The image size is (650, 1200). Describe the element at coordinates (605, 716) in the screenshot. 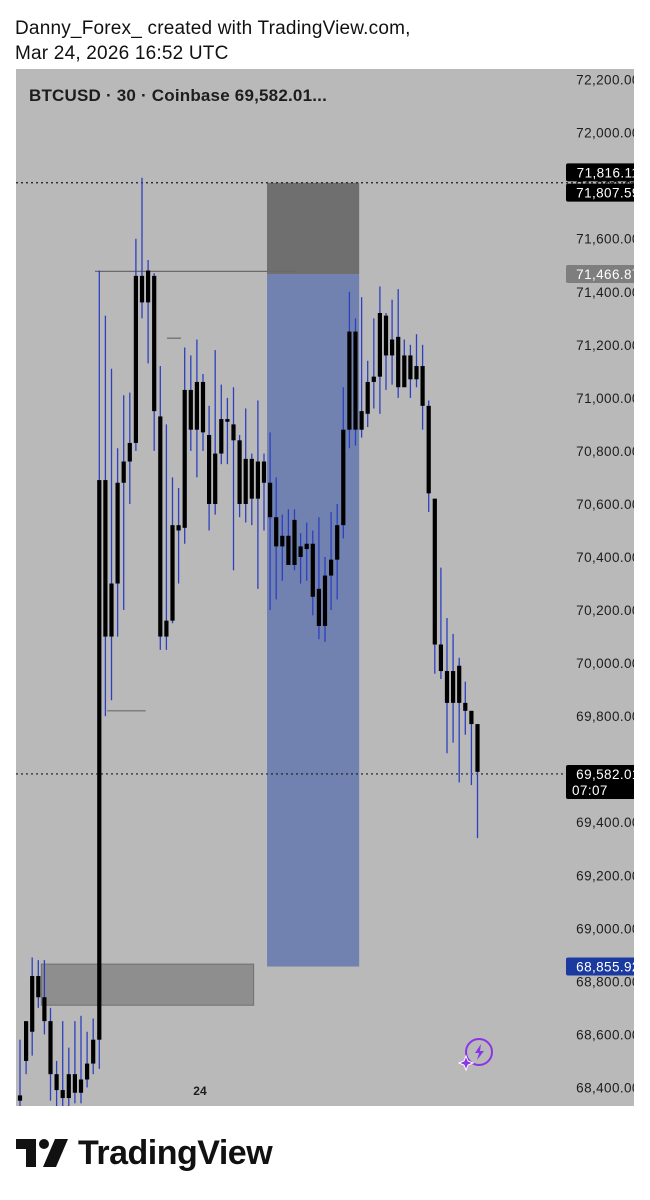

I see `y-tick-label: 69,800.00` at that location.